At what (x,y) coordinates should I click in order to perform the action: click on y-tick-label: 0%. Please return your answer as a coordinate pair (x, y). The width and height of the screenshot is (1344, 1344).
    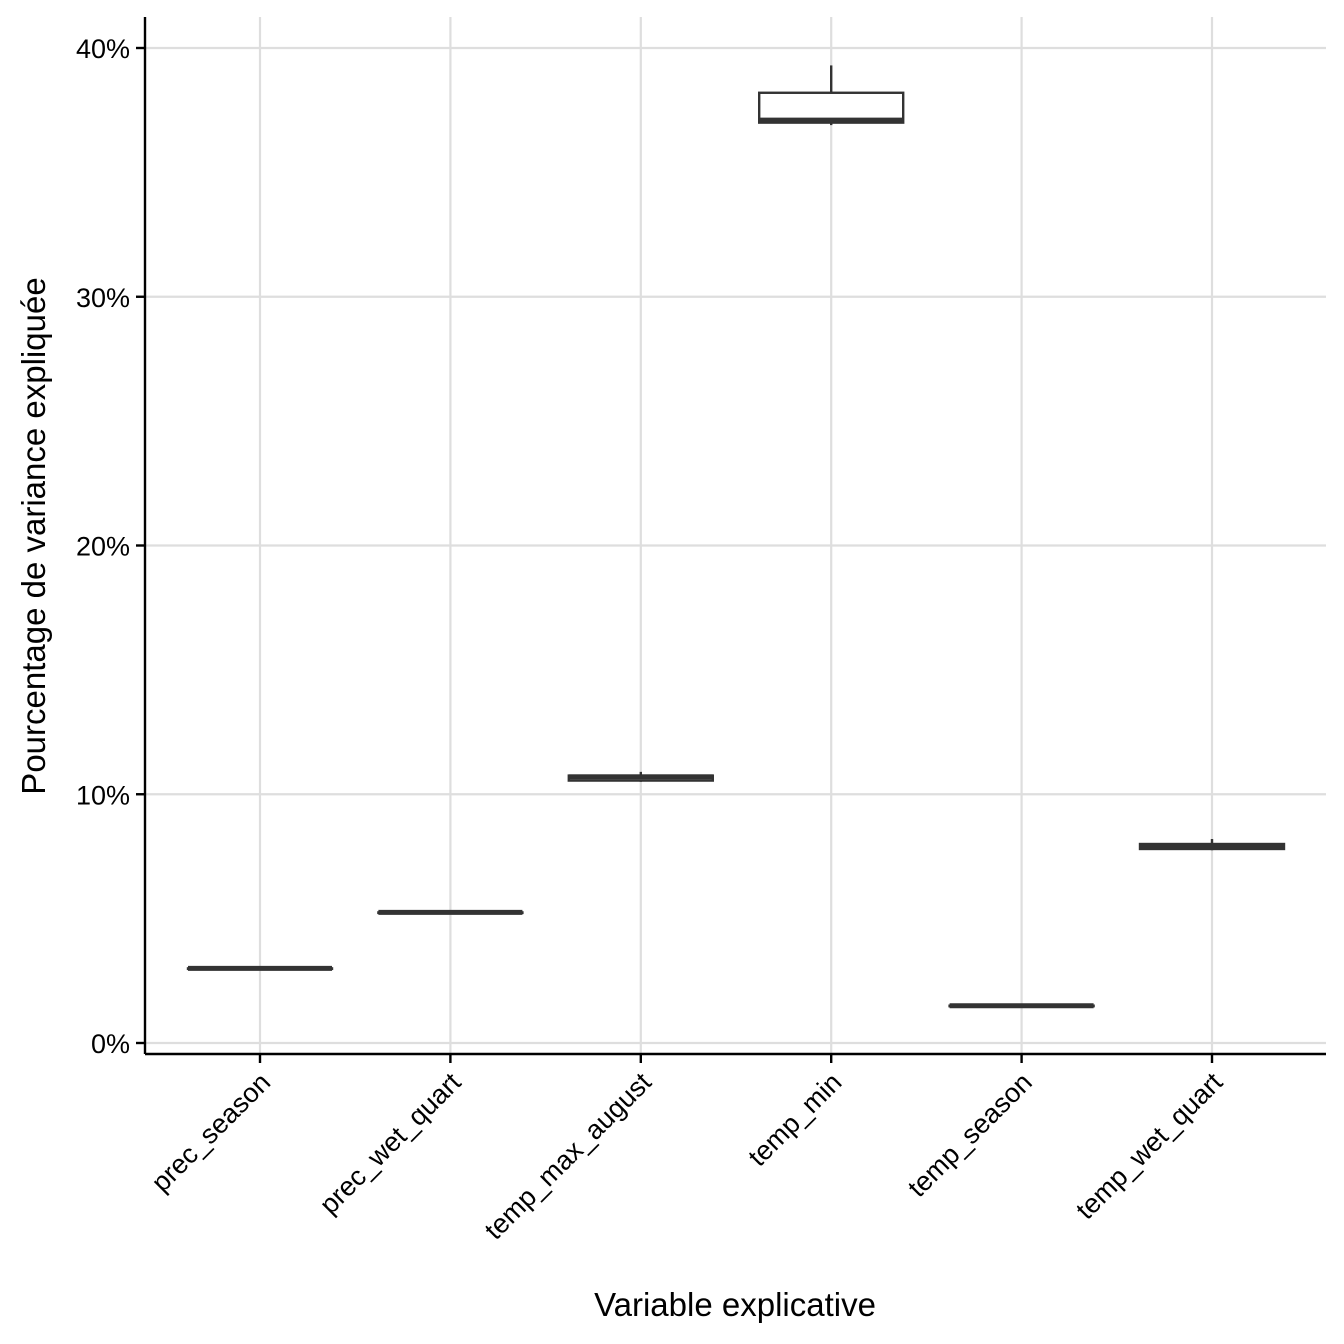
    Looking at the image, I should click on (110, 1044).